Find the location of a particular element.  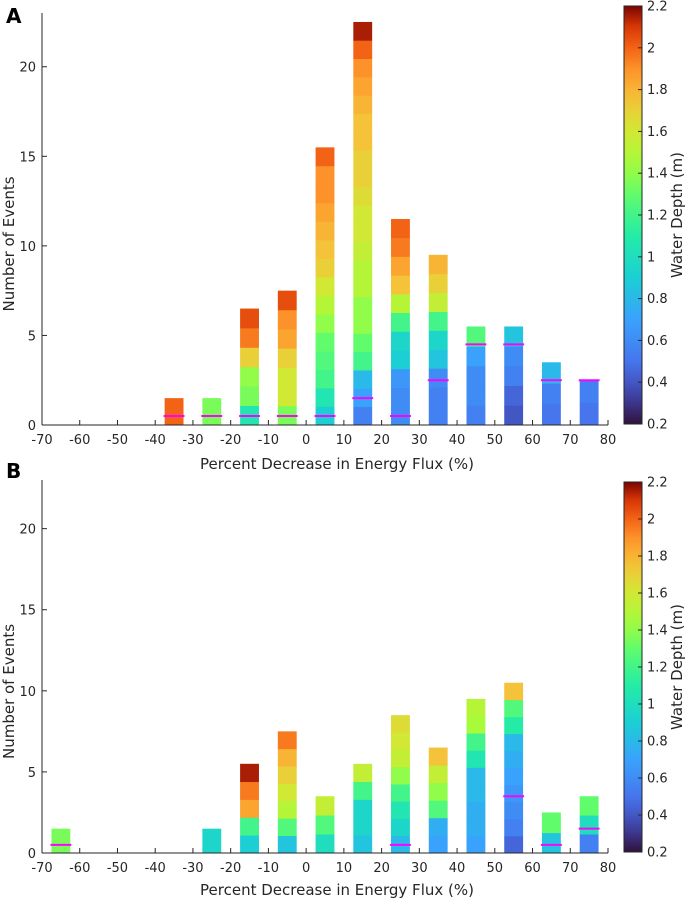

y-tick-label: 5 is located at coordinates (32, 773).